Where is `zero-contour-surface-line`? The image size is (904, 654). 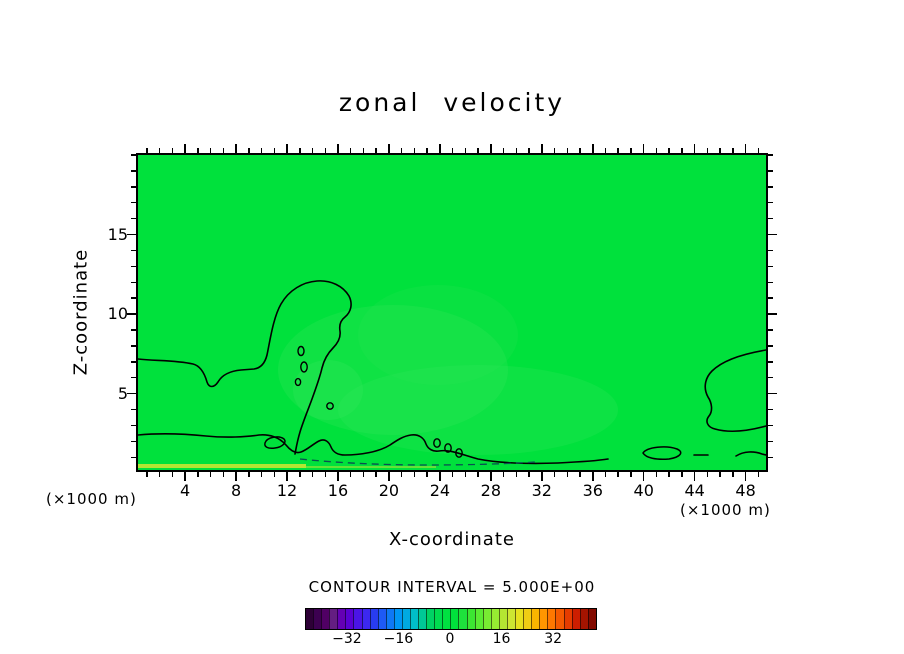
zero-contour-surface-line is located at coordinates (373, 449).